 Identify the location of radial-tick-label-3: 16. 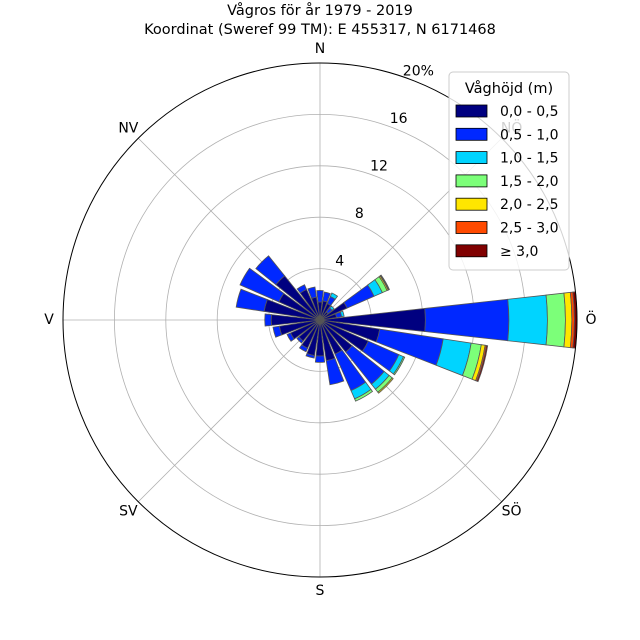
(399, 119).